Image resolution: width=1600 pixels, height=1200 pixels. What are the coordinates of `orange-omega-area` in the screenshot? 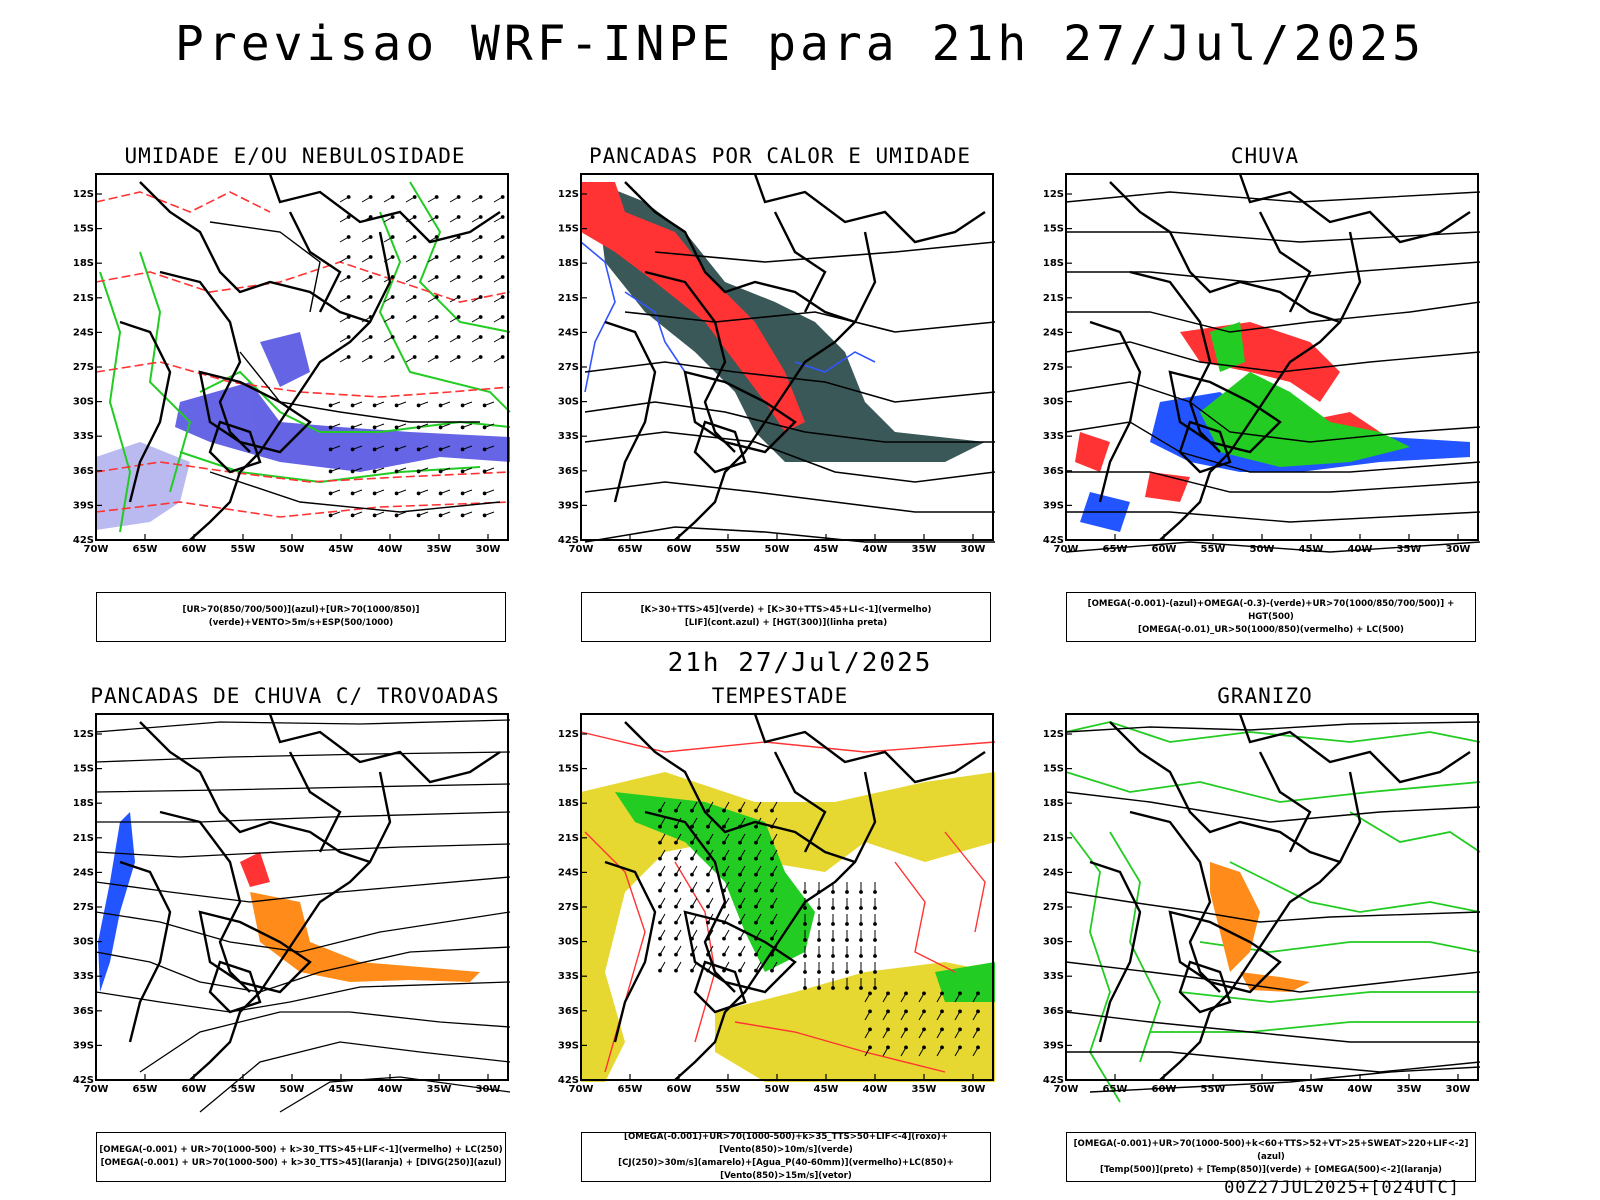 It's located at (1260, 927).